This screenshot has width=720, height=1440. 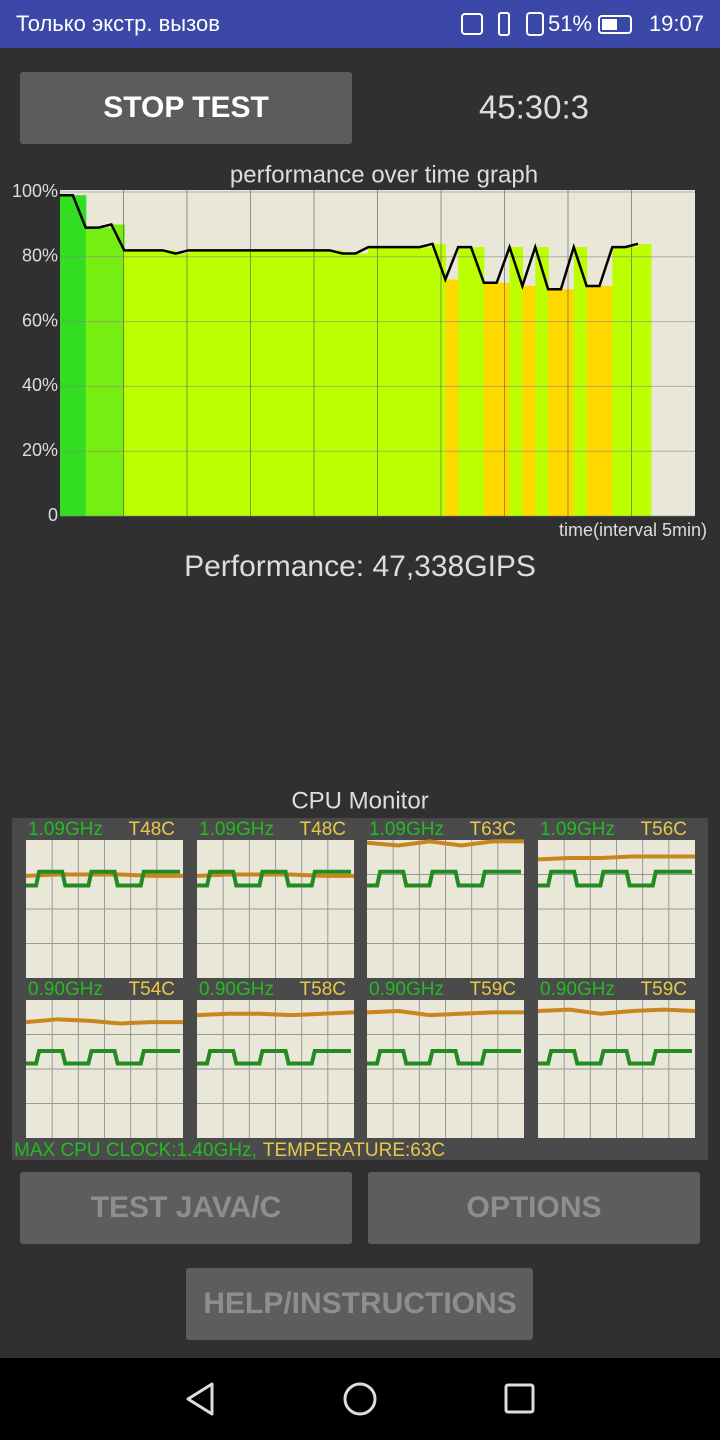 What do you see at coordinates (40, 385) in the screenshot?
I see `y-tick-label: 40%` at bounding box center [40, 385].